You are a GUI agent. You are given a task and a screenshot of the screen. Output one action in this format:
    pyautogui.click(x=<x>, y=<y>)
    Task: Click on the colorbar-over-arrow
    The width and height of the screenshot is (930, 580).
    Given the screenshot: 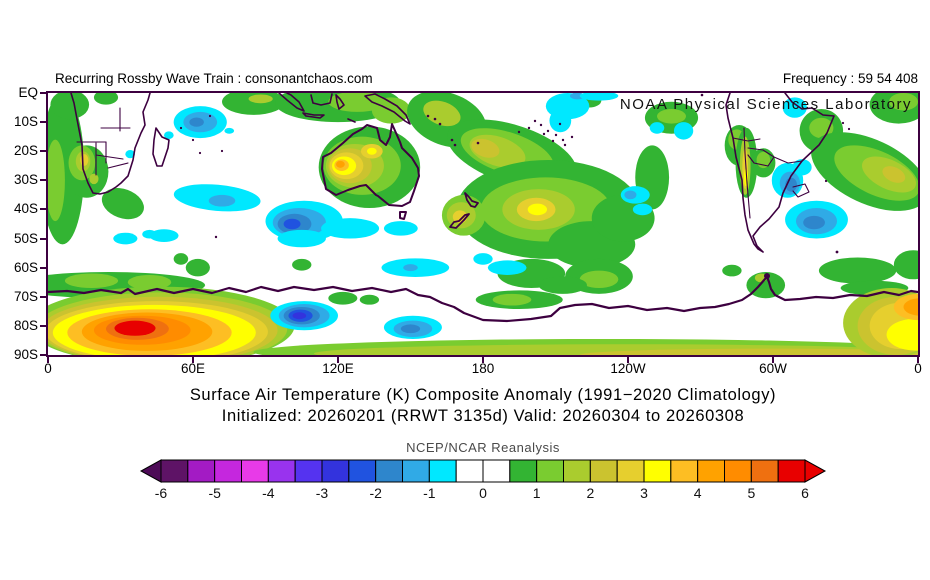 What is the action you would take?
    pyautogui.click(x=815, y=471)
    